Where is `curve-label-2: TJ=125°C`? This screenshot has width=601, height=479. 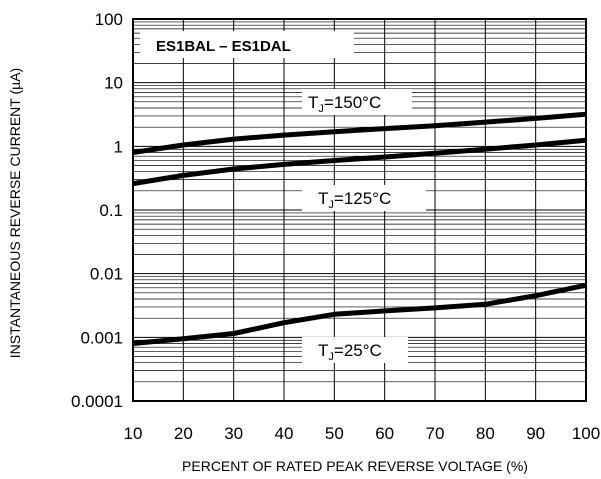
curve-label-2: TJ=125°C is located at coordinates (354, 200).